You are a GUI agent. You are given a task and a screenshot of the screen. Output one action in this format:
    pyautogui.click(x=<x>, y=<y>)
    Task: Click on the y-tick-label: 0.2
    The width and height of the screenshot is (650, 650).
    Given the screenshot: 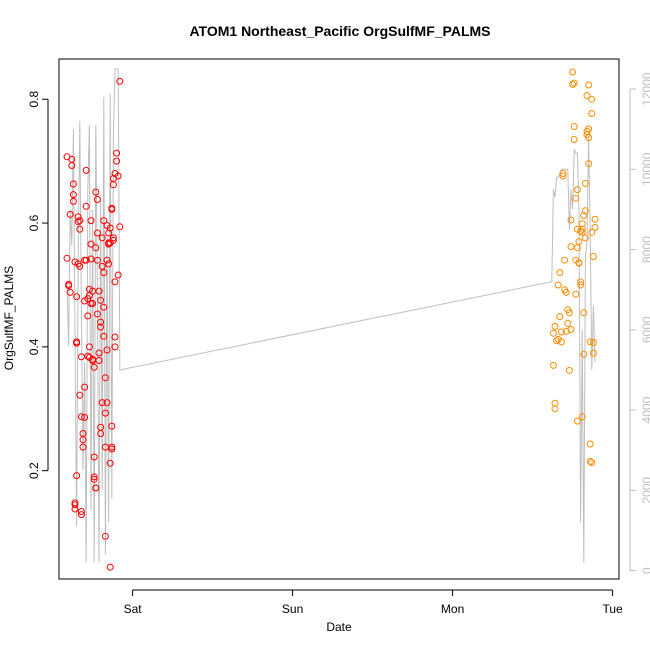 What is the action you would take?
    pyautogui.click(x=34, y=470)
    